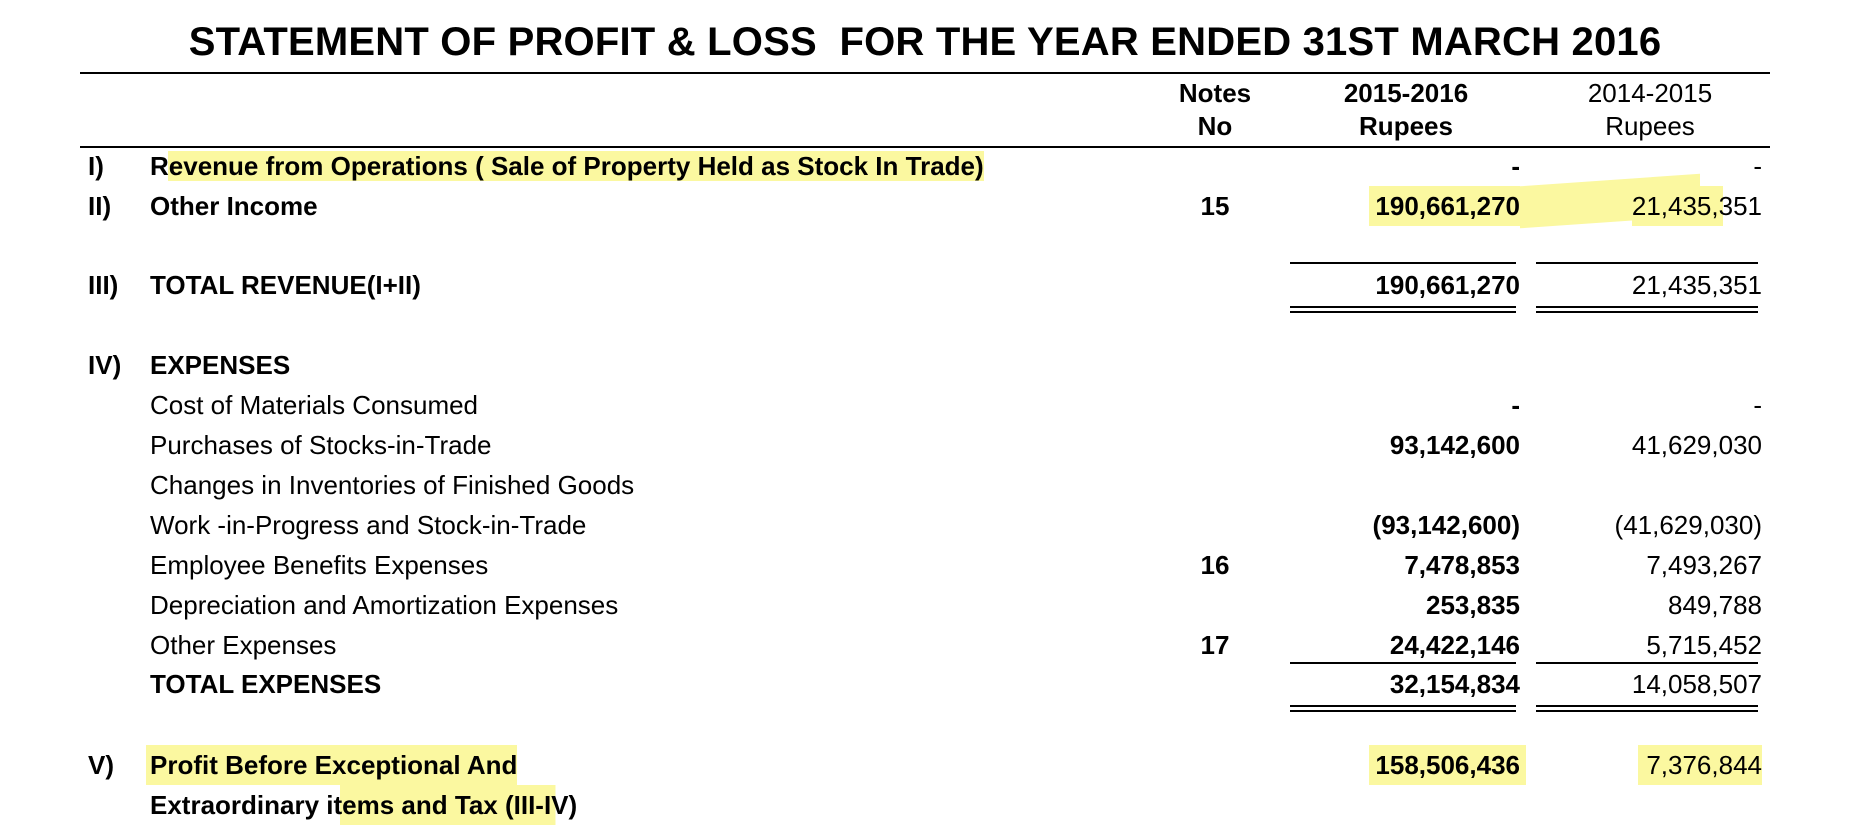 This screenshot has width=1854, height=828. Describe the element at coordinates (1406, 110) in the screenshot. I see `current-year-column-header: 2015-2016 Rupees` at that location.